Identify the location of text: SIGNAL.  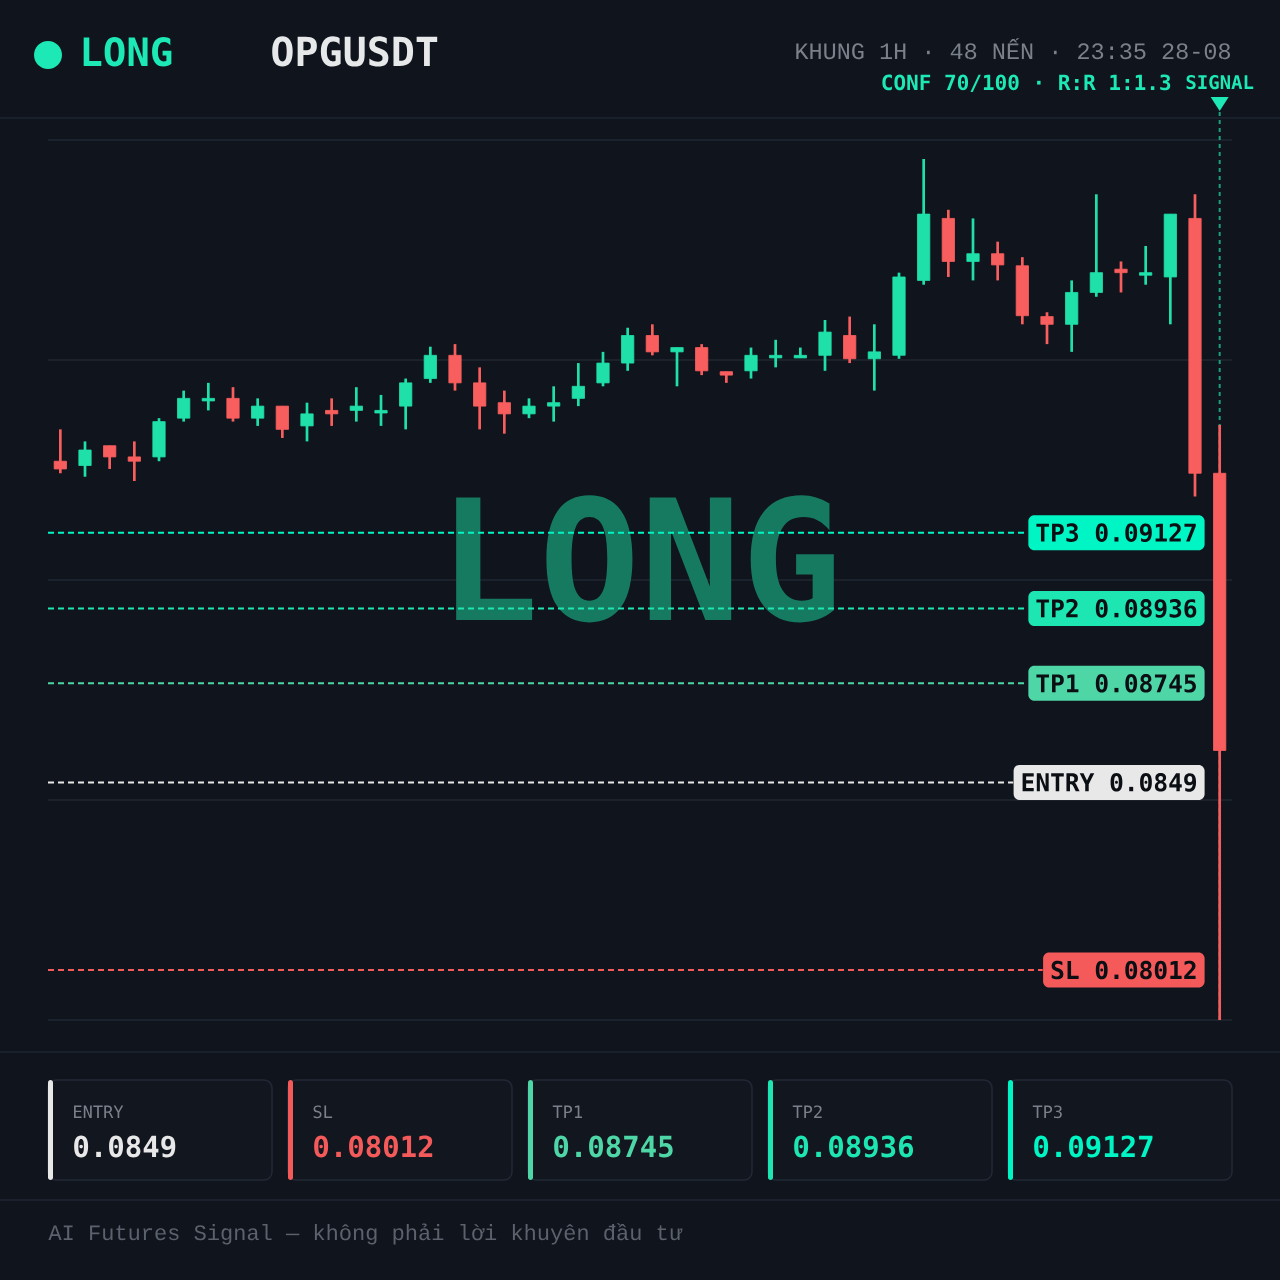
(1220, 82).